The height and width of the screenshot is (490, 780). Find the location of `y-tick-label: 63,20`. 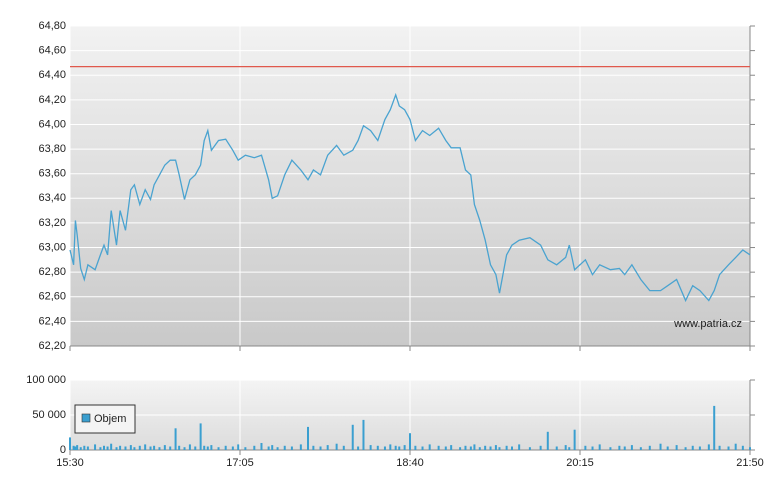

y-tick-label: 63,20 is located at coordinates (52, 223).